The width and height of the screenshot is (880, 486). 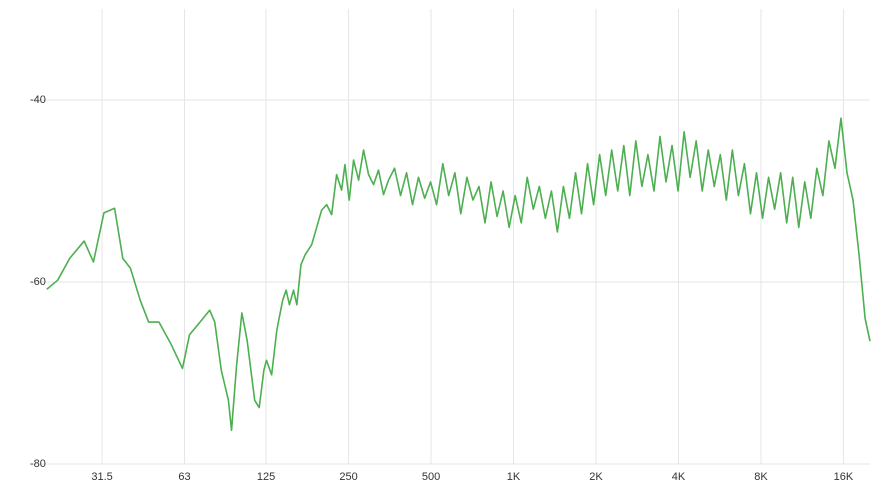 I want to click on y-tick-label: -60, so click(x=38, y=282).